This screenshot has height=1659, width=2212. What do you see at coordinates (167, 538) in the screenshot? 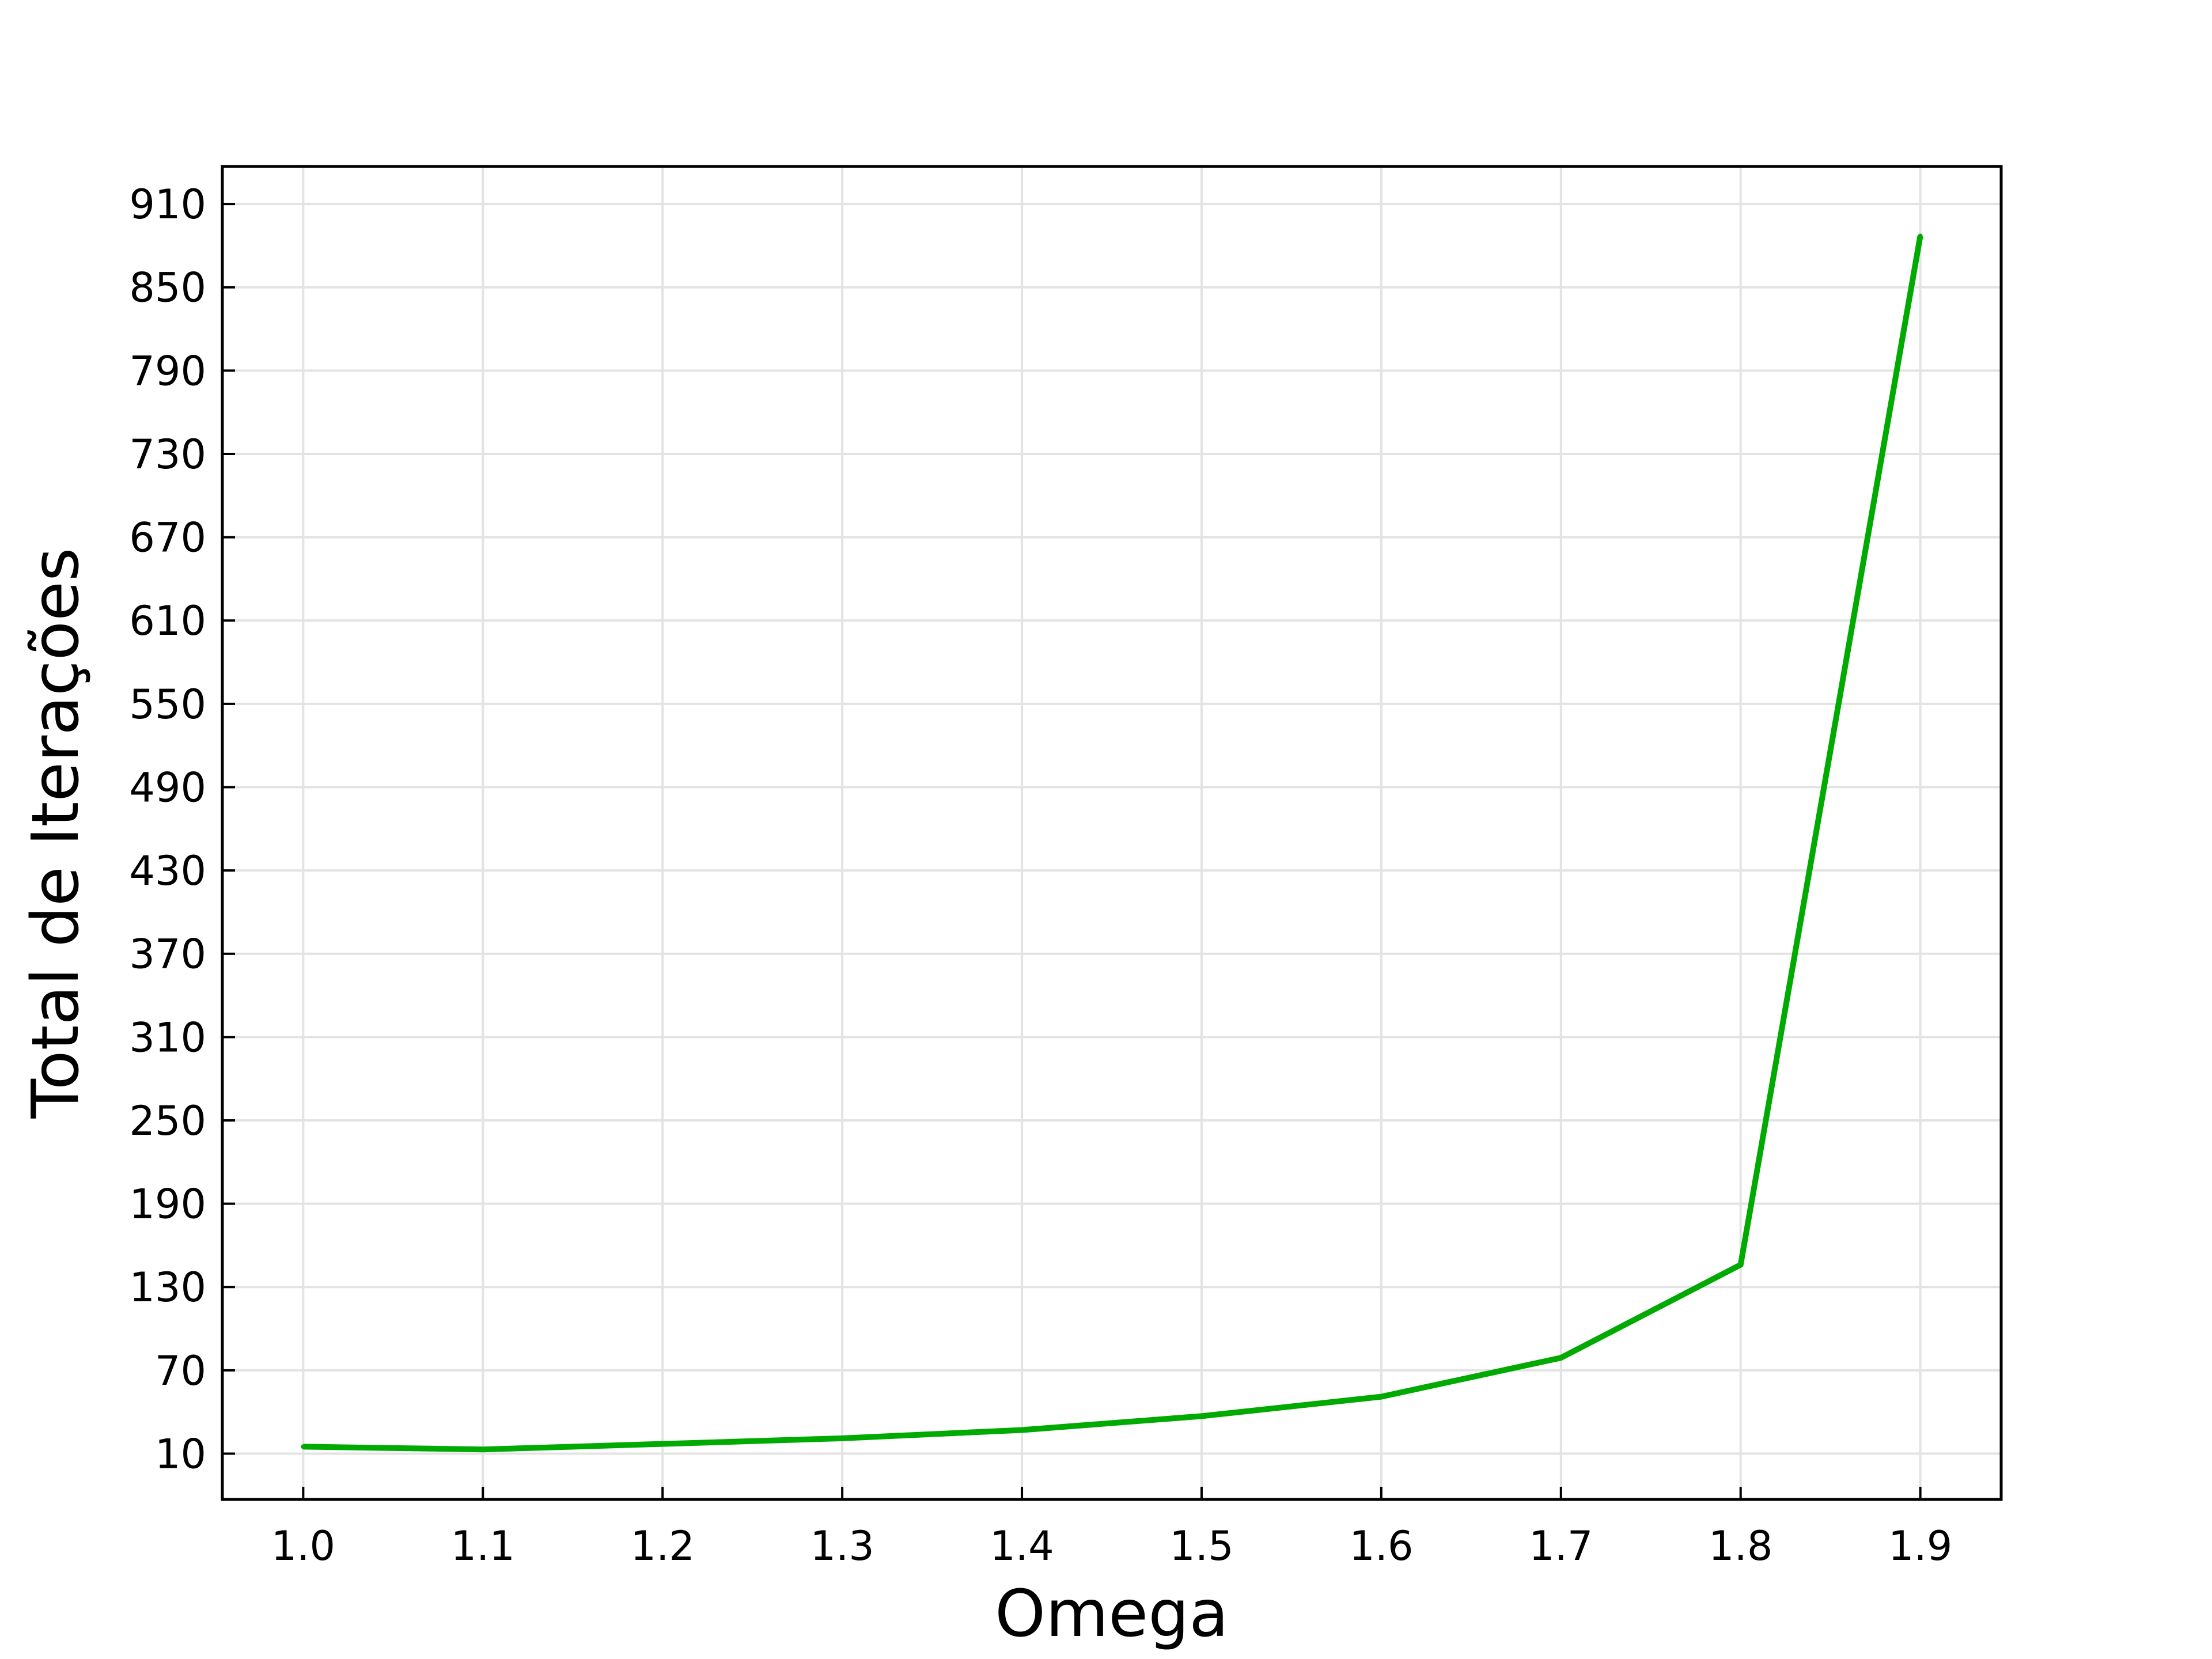
I see `y-tick-label: 670` at bounding box center [167, 538].